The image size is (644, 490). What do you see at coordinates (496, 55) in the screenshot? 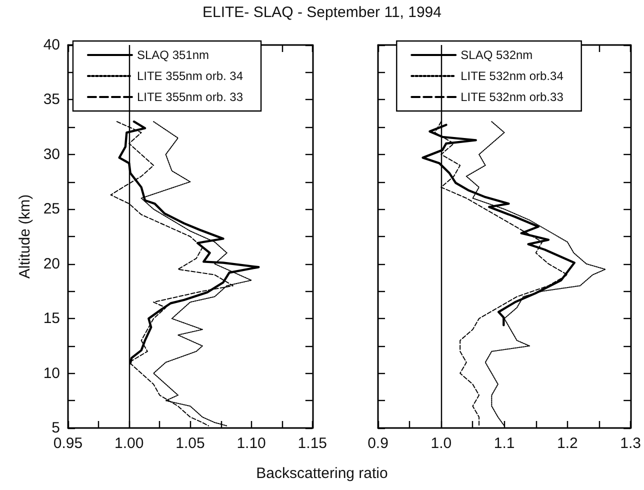
I see `legend-label: SLAQ 532nm` at bounding box center [496, 55].